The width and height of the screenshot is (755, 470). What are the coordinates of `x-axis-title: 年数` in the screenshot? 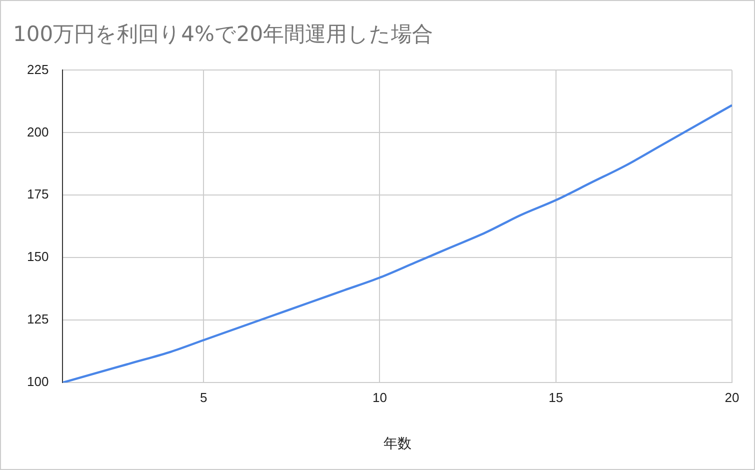 It's located at (397, 444).